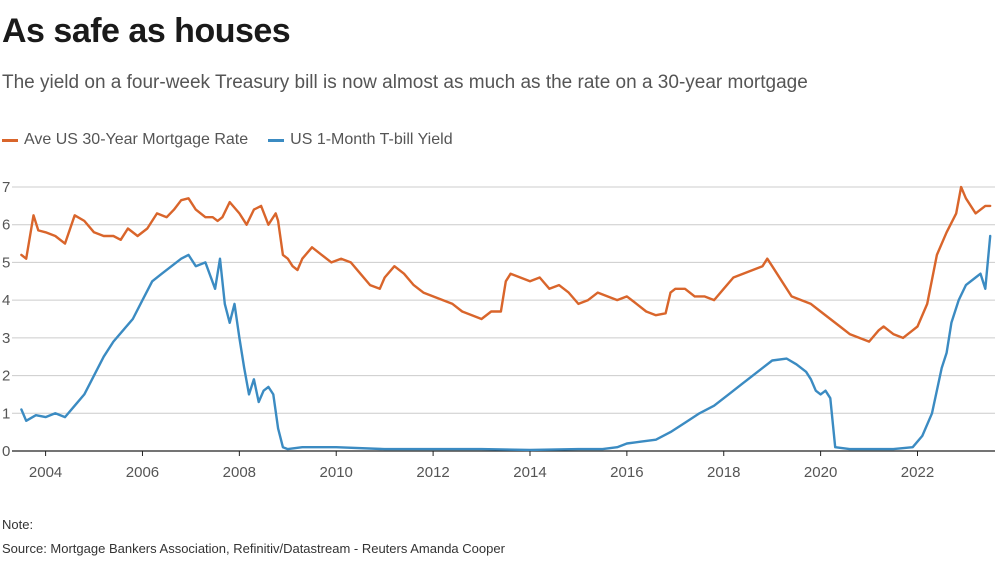  Describe the element at coordinates (45, 472) in the screenshot. I see `x-tick-label-2004: 2004` at that location.